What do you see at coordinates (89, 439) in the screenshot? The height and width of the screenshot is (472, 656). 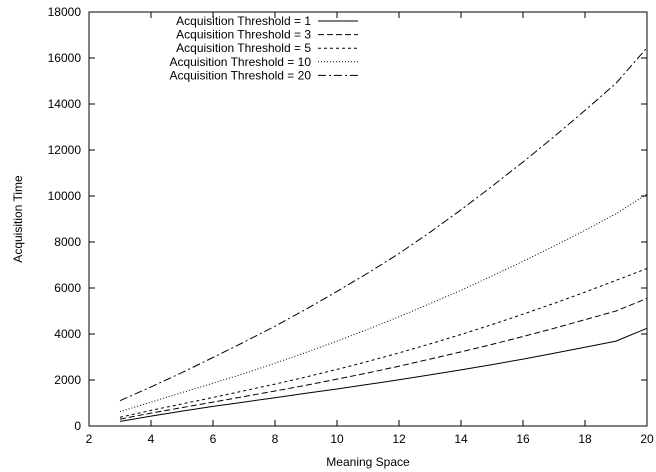 I see `x-tick-label: 2` at bounding box center [89, 439].